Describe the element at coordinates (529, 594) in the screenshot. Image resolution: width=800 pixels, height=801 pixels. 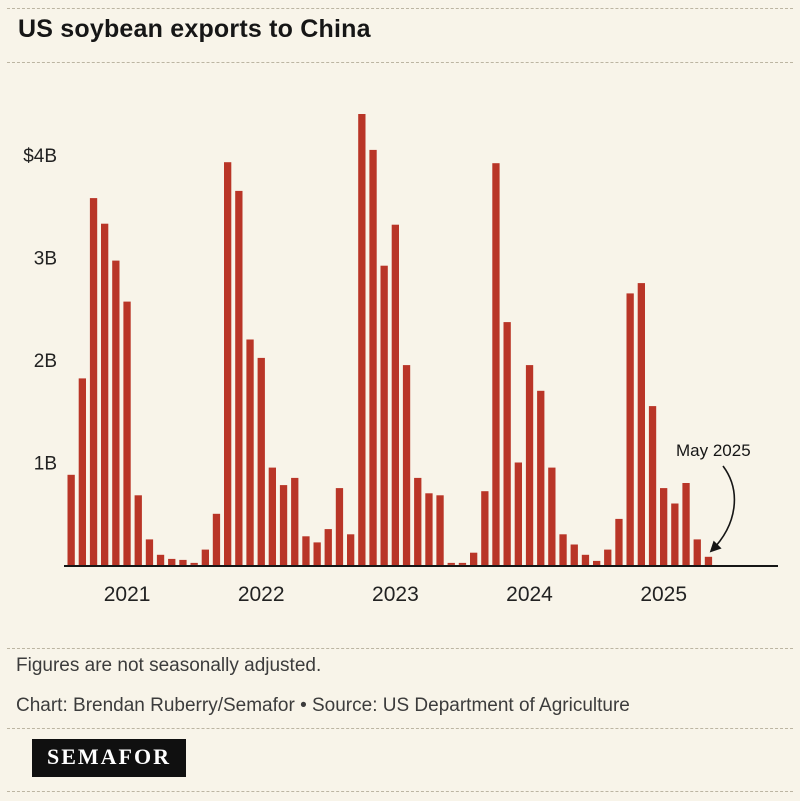
I see `x-axis-label-2024: 2024` at that location.